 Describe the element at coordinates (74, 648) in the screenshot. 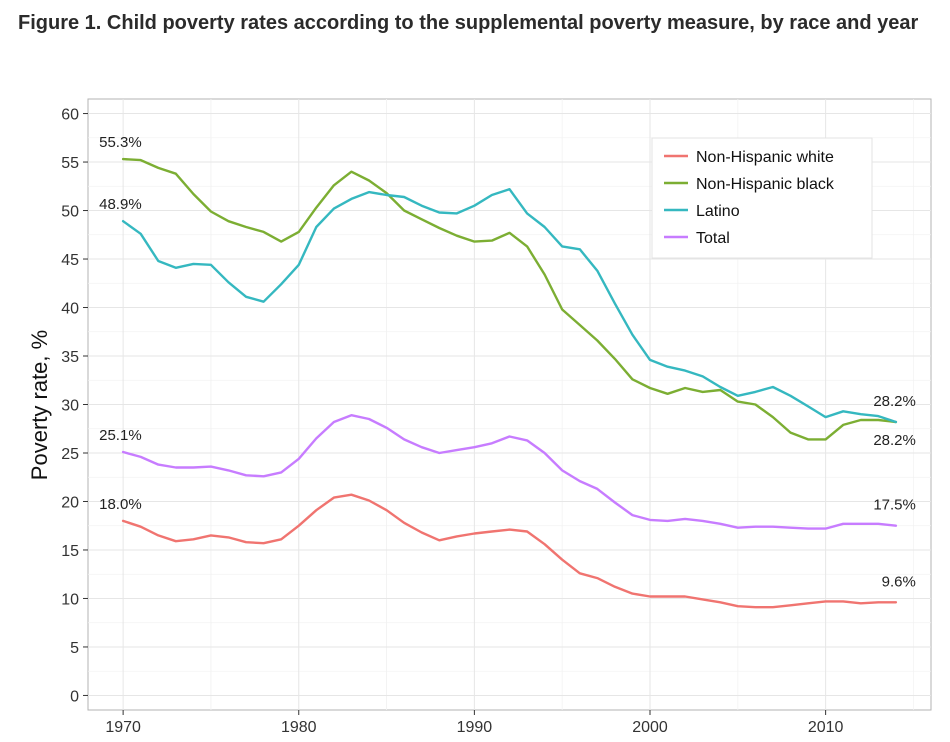

I see `y-tick-label: 5` at that location.